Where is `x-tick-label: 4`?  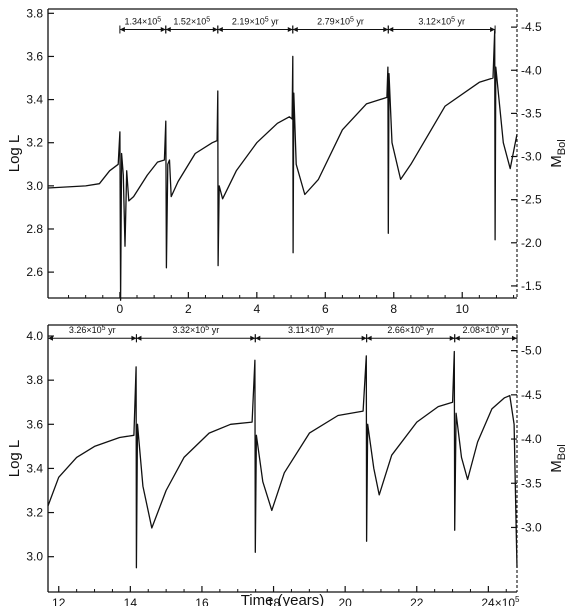 x-tick-label: 4 is located at coordinates (256, 309).